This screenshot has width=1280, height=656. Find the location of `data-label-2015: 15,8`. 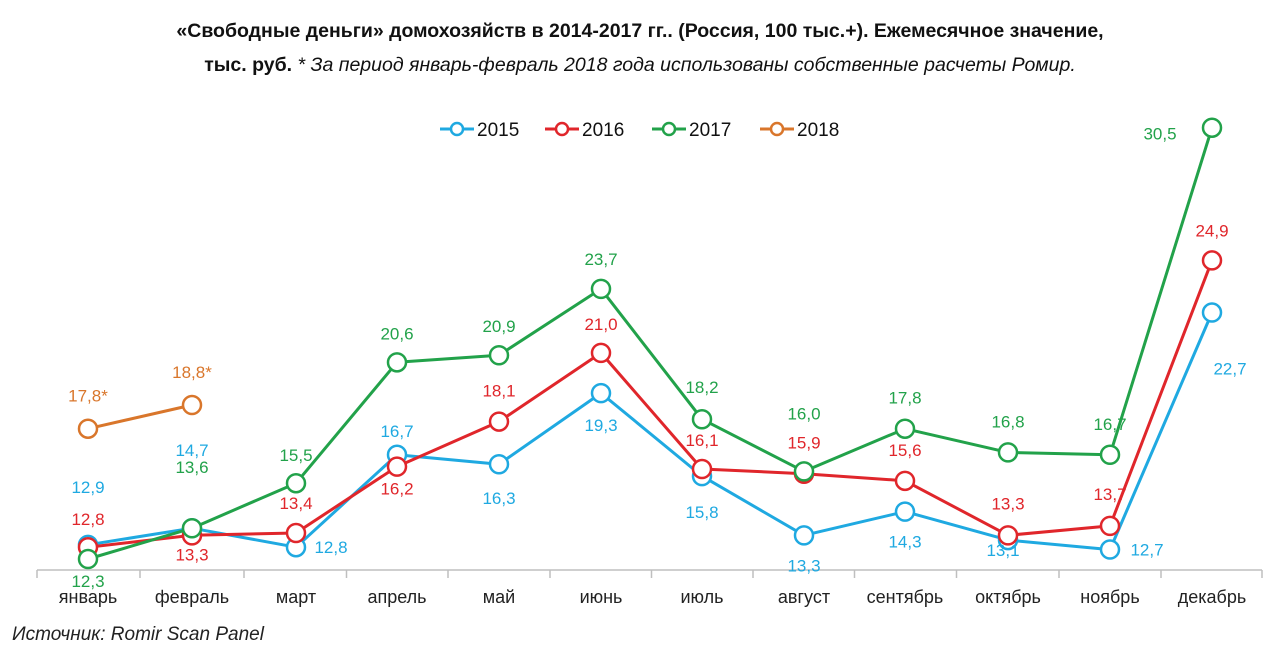

data-label-2015: 15,8 is located at coordinates (701, 512).